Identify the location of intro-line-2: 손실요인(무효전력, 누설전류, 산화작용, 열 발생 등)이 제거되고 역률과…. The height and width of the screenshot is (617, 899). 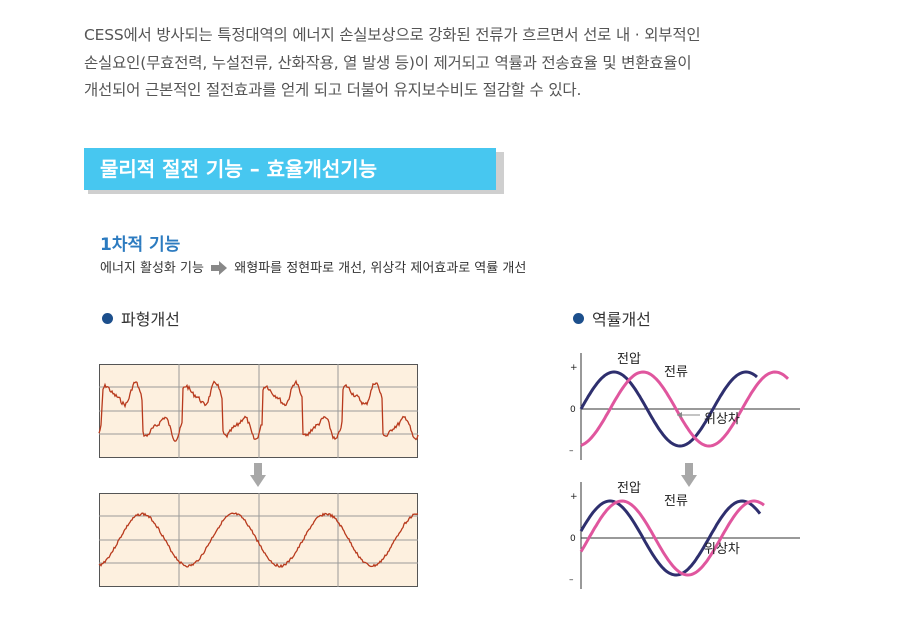
(388, 62).